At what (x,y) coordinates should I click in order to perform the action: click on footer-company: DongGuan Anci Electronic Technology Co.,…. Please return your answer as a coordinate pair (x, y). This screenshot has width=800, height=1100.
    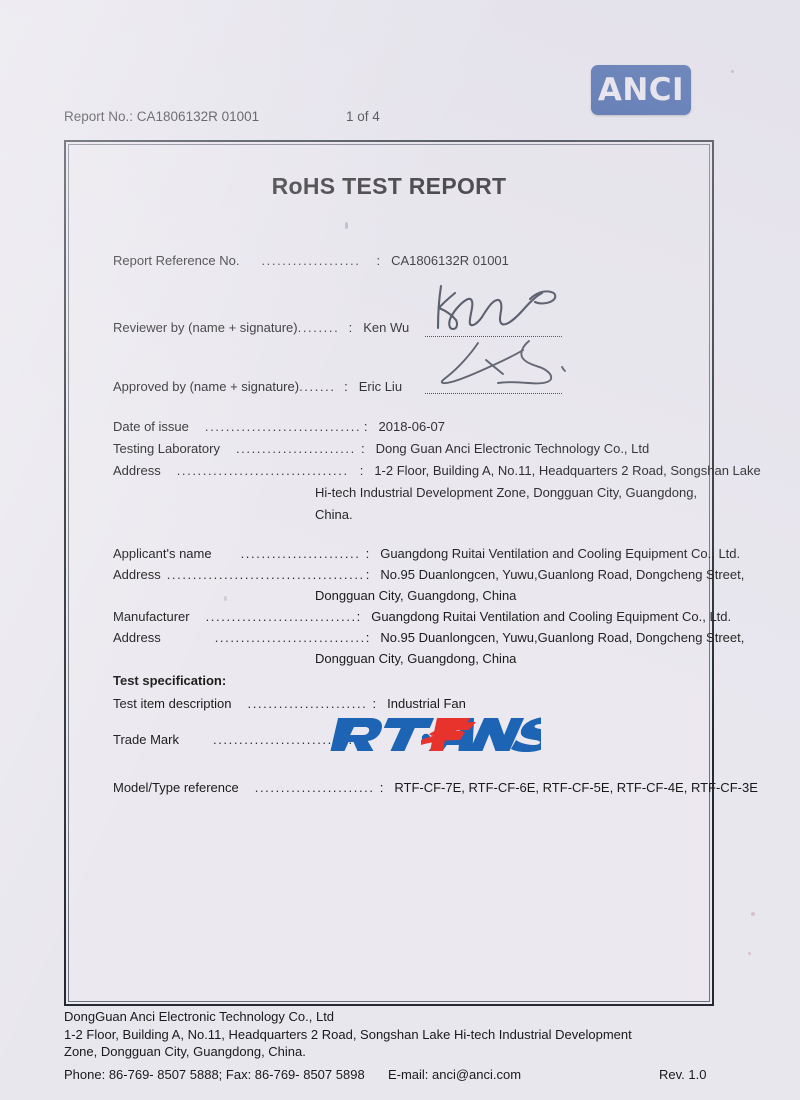
    Looking at the image, I should click on (199, 1016).